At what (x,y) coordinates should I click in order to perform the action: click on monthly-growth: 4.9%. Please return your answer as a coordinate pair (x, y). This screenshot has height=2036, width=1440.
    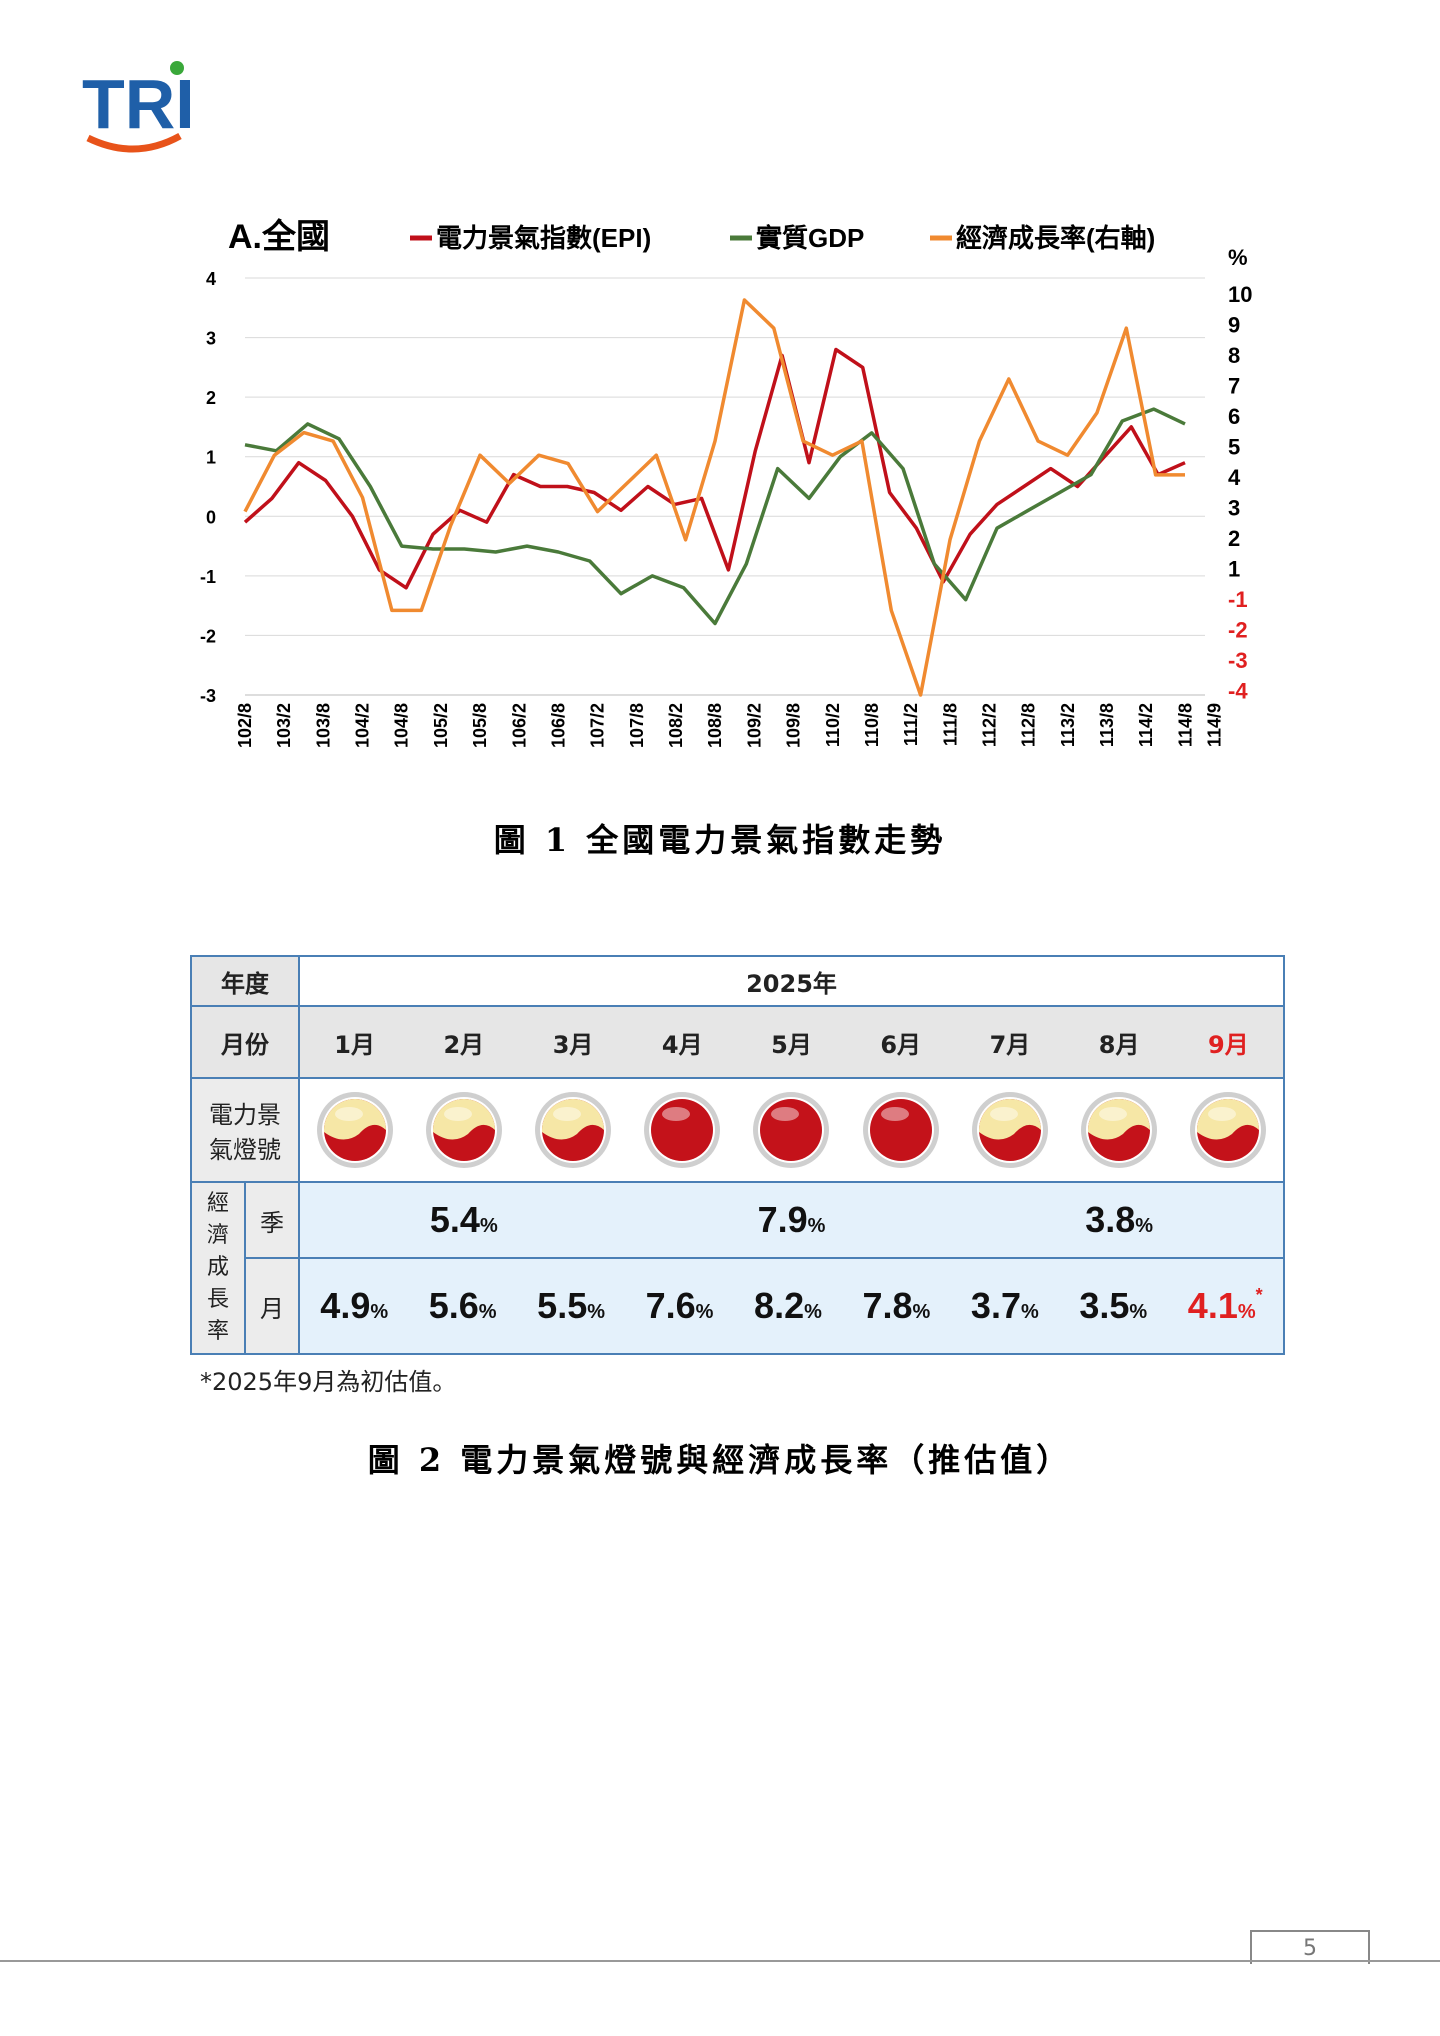
    Looking at the image, I should click on (354, 1305).